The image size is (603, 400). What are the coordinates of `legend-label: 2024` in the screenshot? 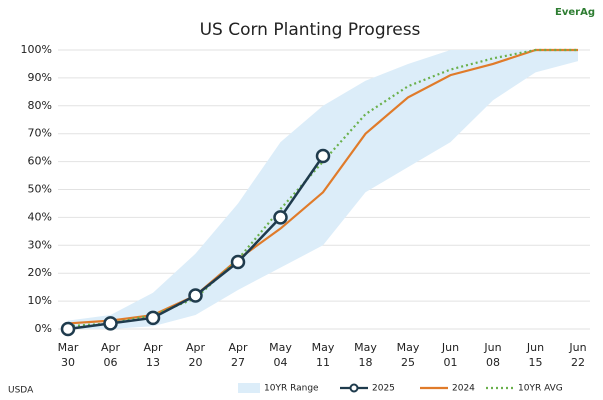 It's located at (463, 389).